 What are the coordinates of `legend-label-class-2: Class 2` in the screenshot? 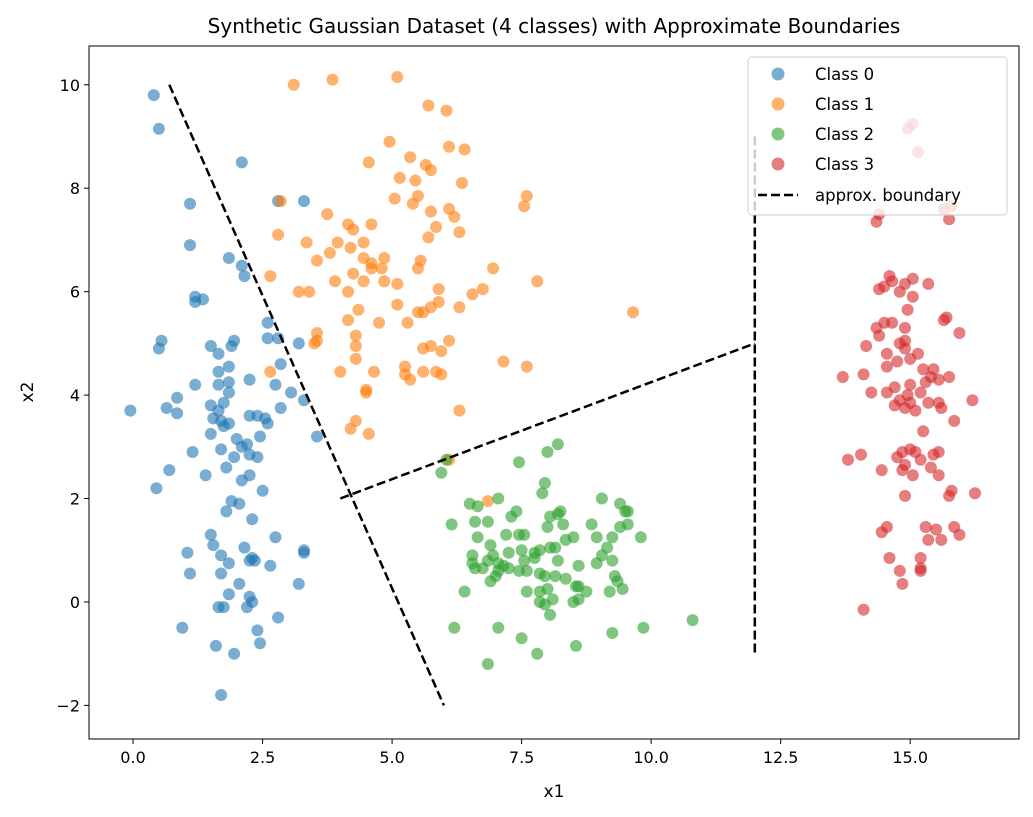 It's located at (844, 134).